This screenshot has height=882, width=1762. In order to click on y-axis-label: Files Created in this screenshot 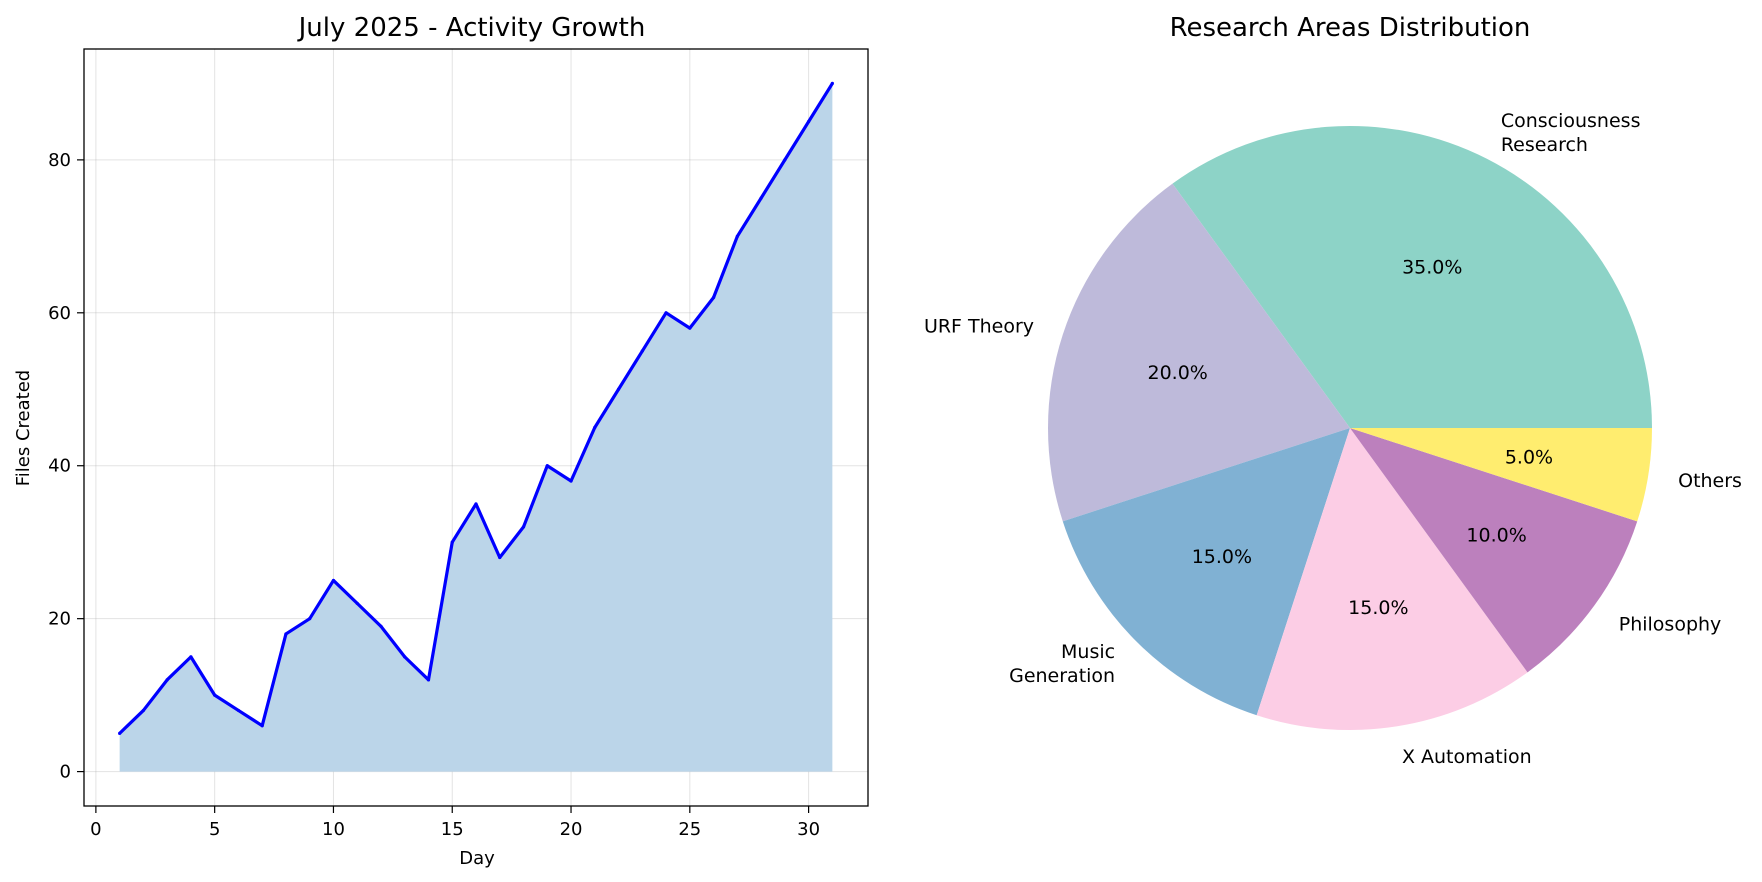, I will do `click(23, 428)`.